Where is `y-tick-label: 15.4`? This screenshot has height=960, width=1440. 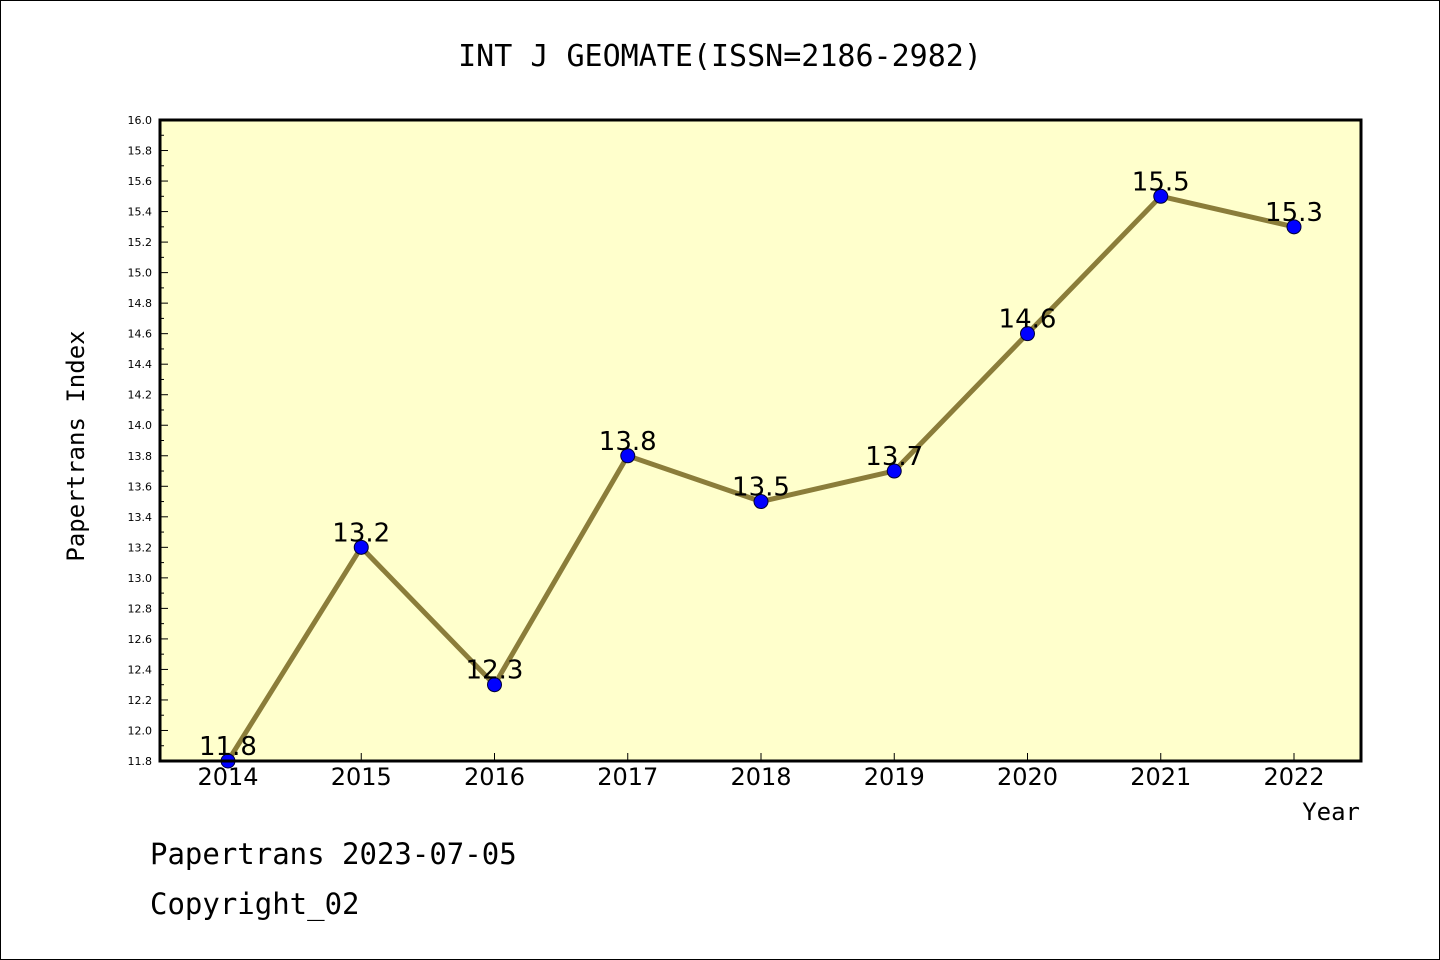
y-tick-label: 15.4 is located at coordinates (140, 212).